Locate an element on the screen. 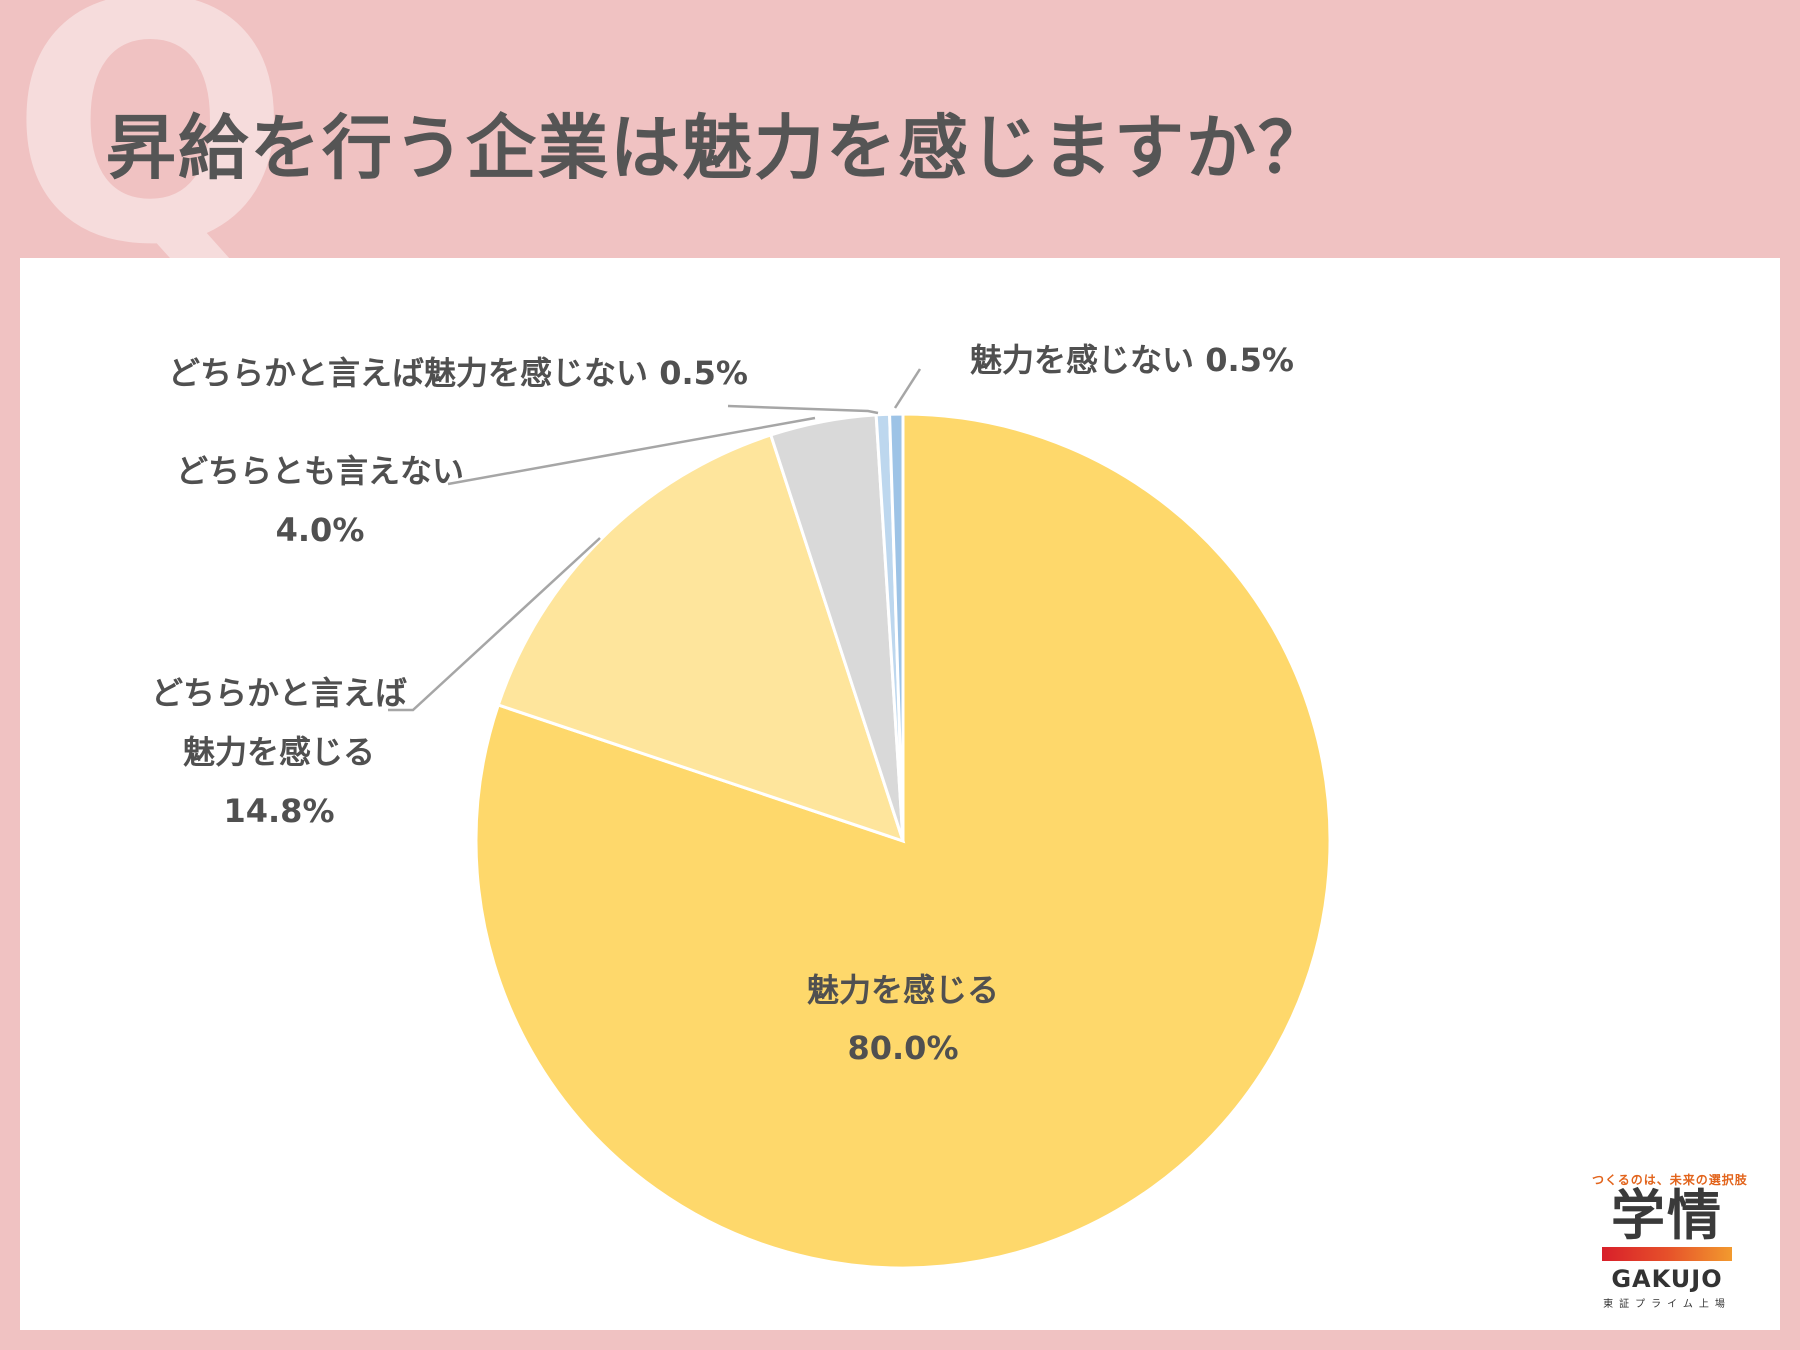 The height and width of the screenshot is (1350, 1800). slice-label-s4-line-0: 魅力を感じない 0.5% is located at coordinates (1132, 360).